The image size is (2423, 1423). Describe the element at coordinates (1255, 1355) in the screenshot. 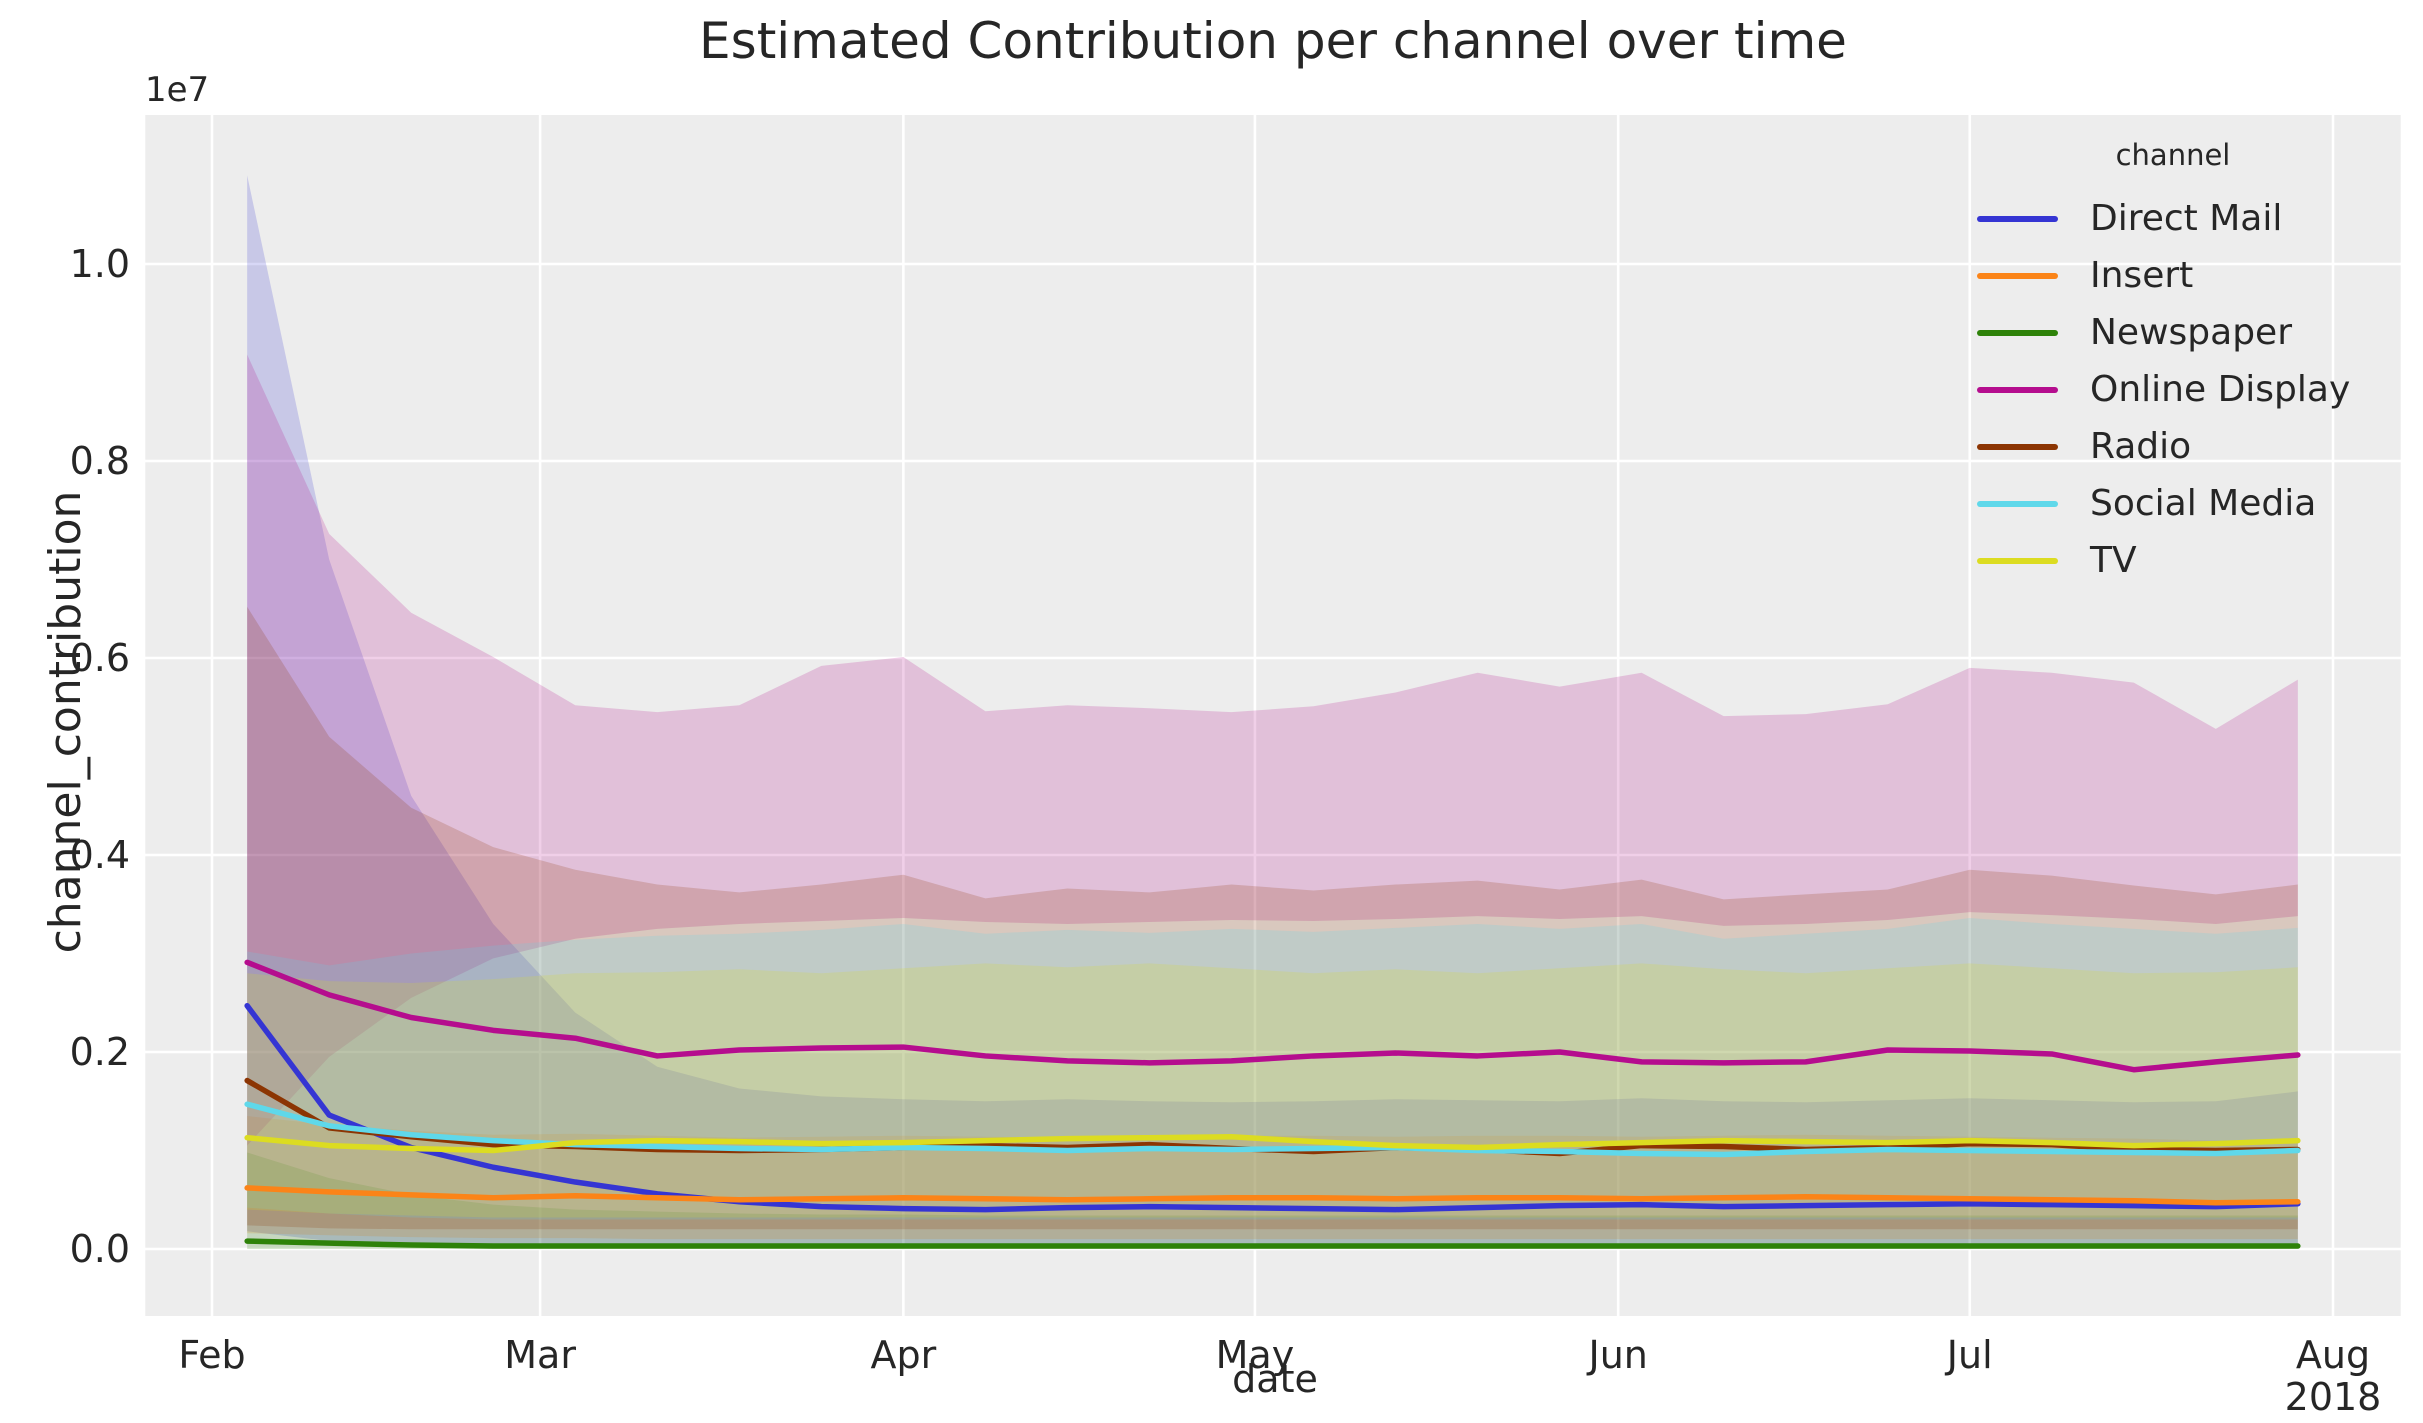

I see `x-tick-may: May` at that location.